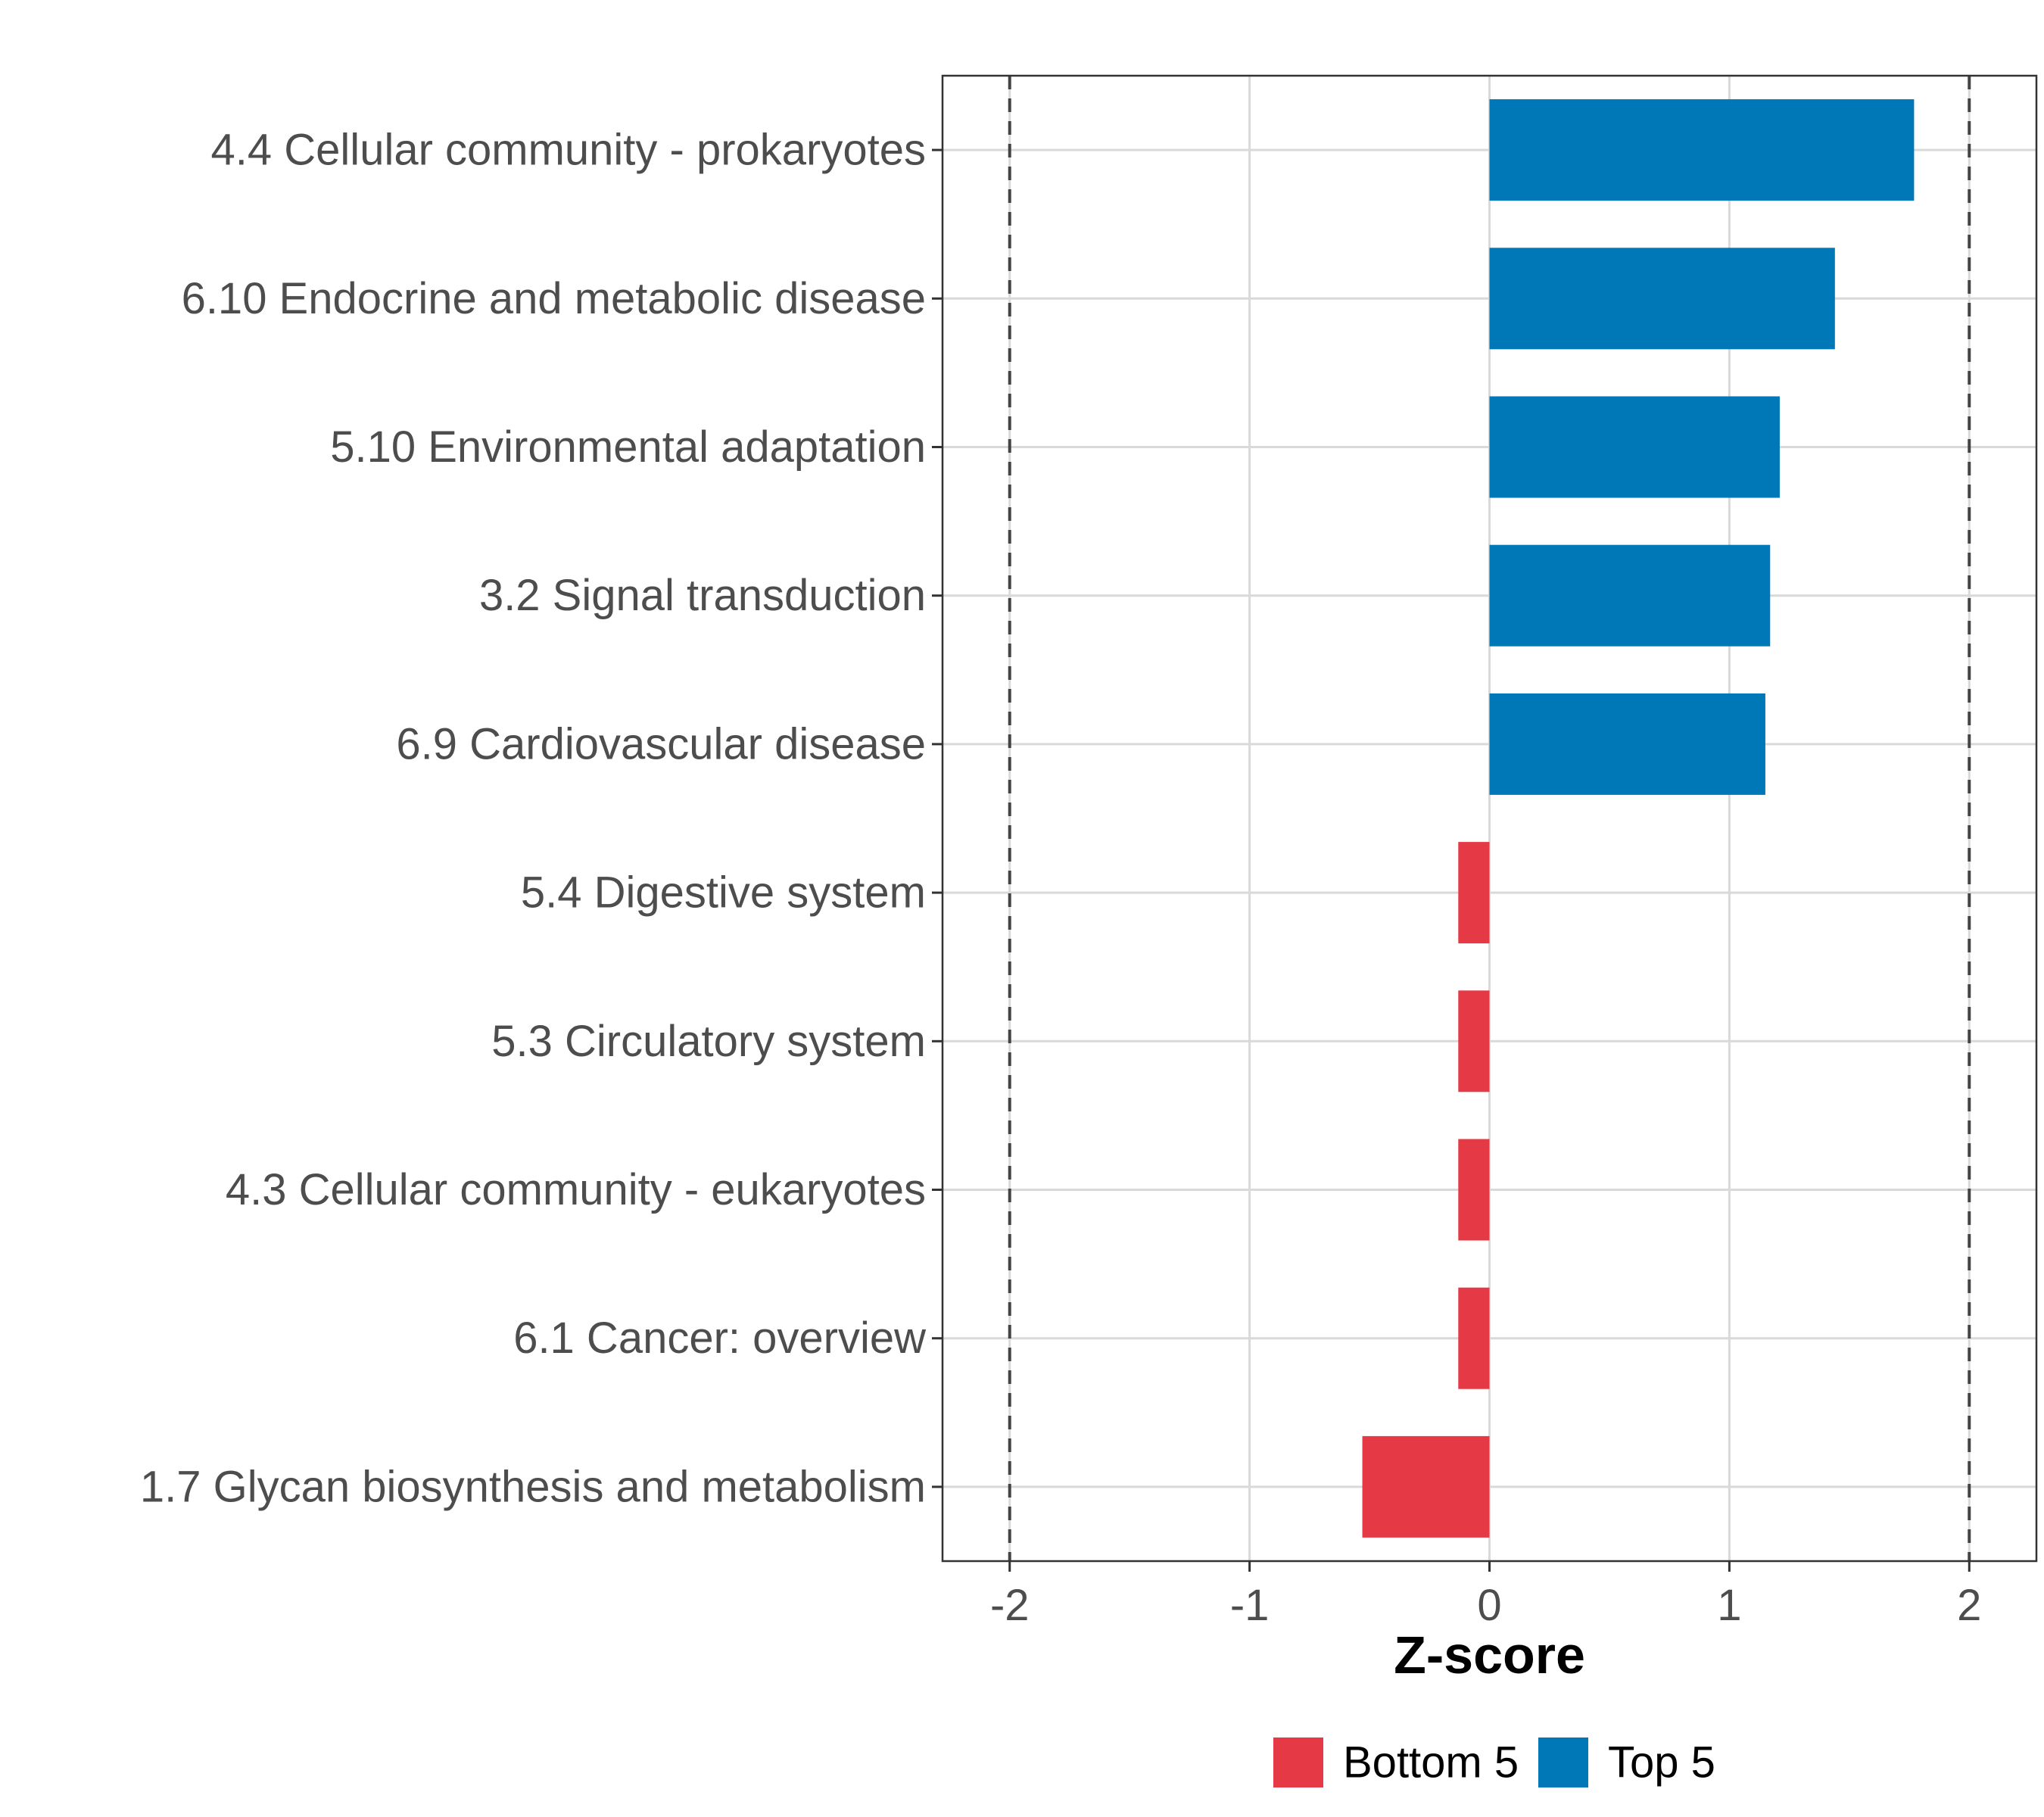 The image size is (2044, 1817). What do you see at coordinates (1662, 1762) in the screenshot?
I see `legend-label: Top 5` at bounding box center [1662, 1762].